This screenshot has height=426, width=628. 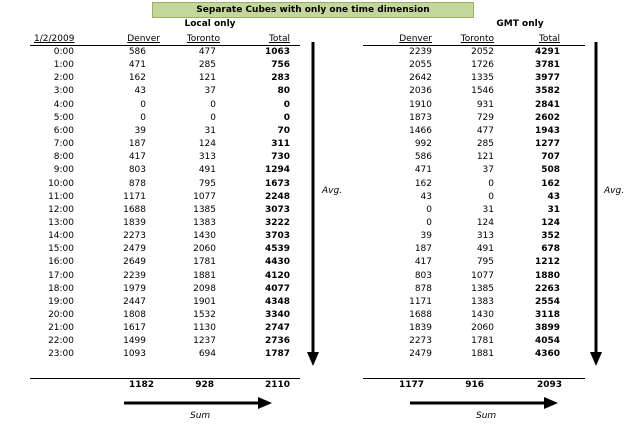 I want to click on local-cell-denver: 1171, so click(x=134, y=196).